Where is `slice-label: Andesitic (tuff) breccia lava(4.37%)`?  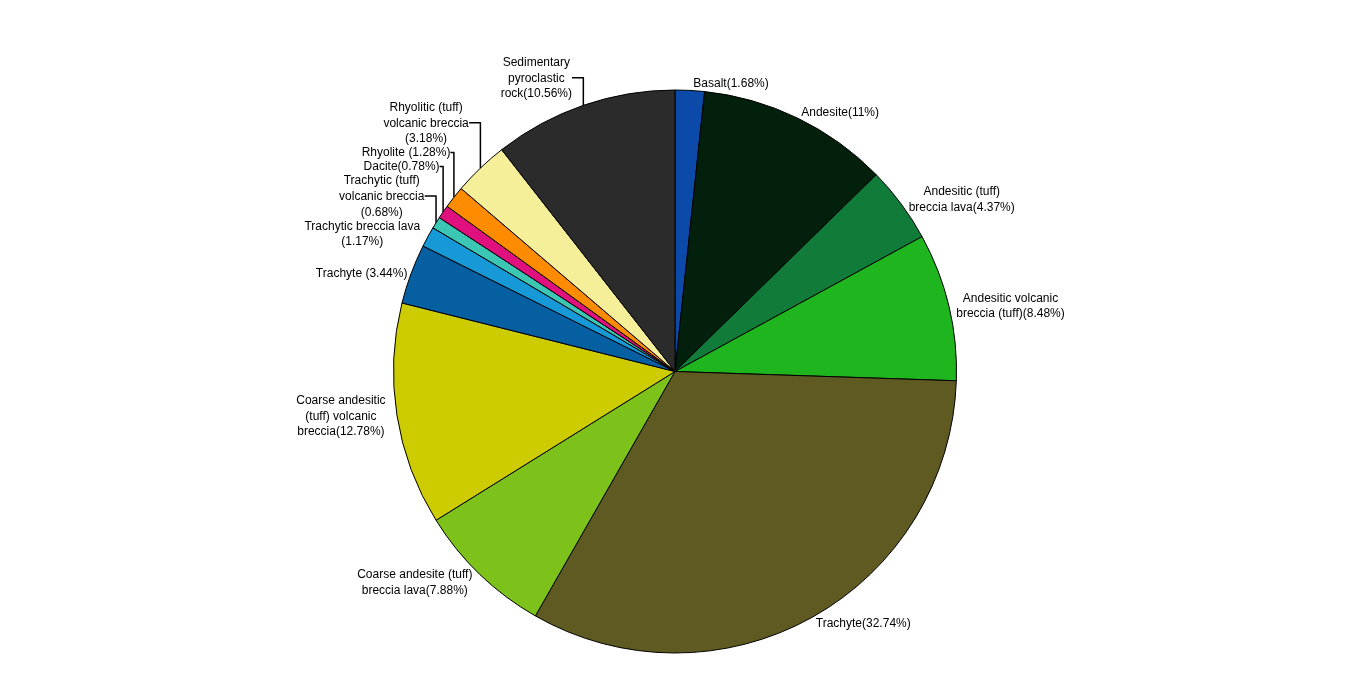
slice-label: Andesitic (tuff) breccia lava(4.37%) is located at coordinates (961, 199).